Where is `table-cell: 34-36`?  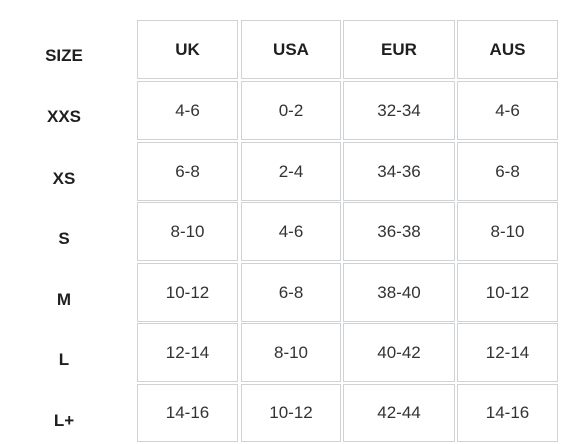 table-cell: 34-36 is located at coordinates (399, 171).